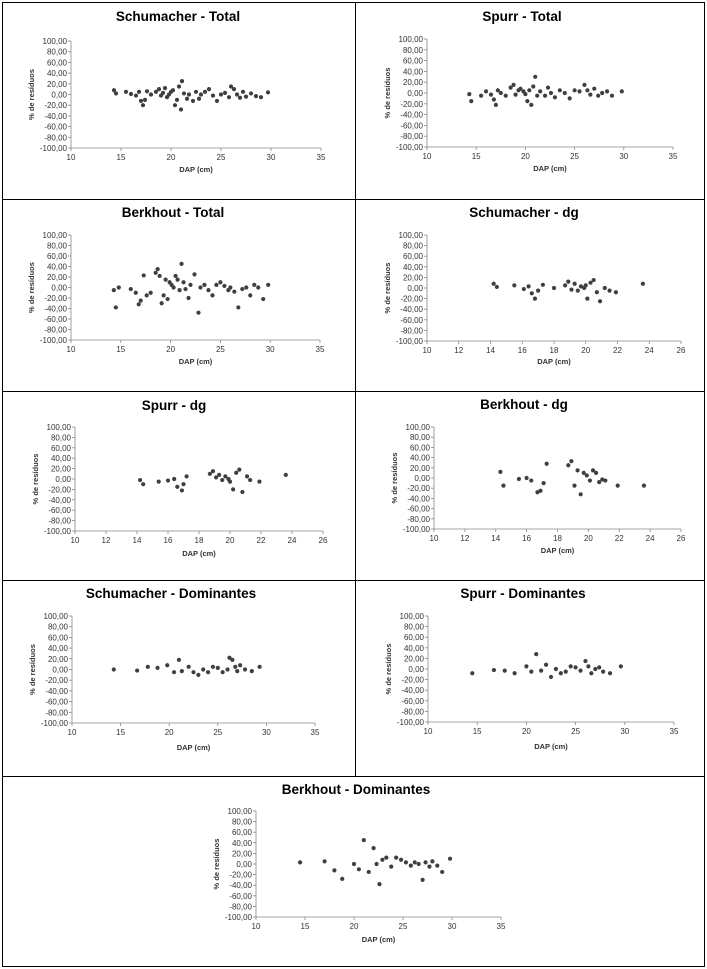 The image size is (707, 969). Describe the element at coordinates (458, 350) in the screenshot. I see `x-tick-label: 12` at that location.